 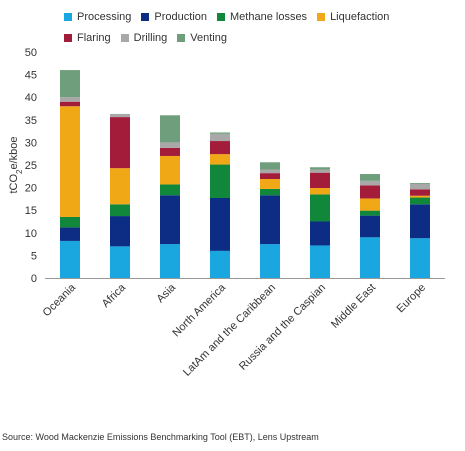 I want to click on legend-swatch-venting, so click(x=181, y=38).